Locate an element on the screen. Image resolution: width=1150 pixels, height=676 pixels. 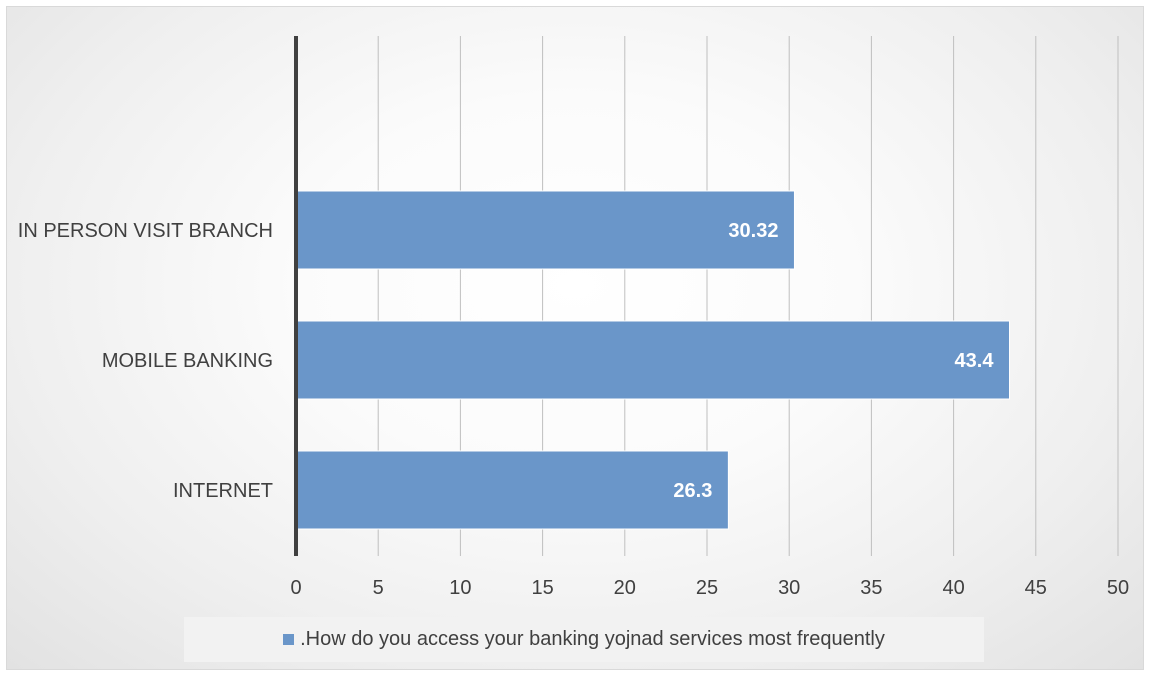
data-label: 26.3 is located at coordinates (692, 491).